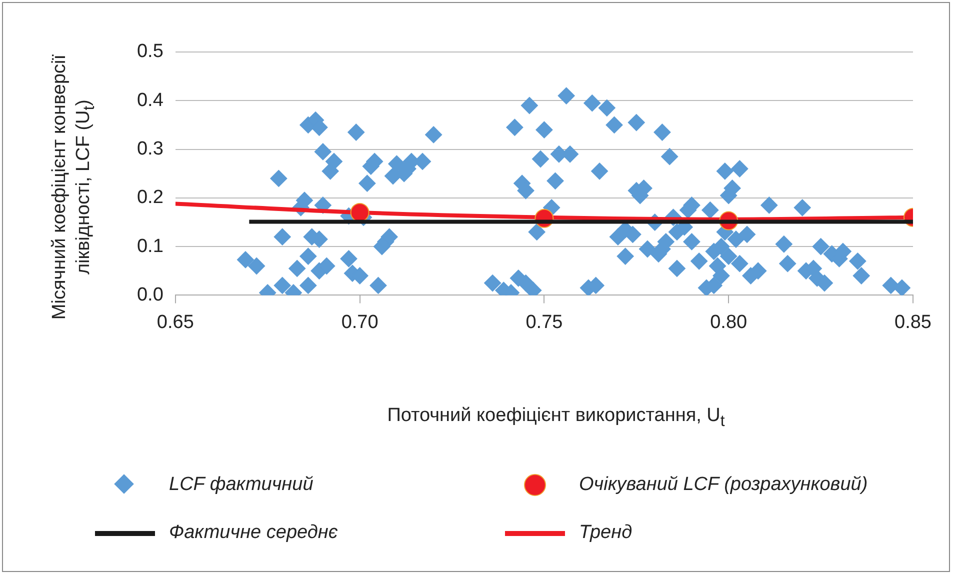  What do you see at coordinates (150, 149) in the screenshot?
I see `y-tick-label: 0.3` at bounding box center [150, 149].